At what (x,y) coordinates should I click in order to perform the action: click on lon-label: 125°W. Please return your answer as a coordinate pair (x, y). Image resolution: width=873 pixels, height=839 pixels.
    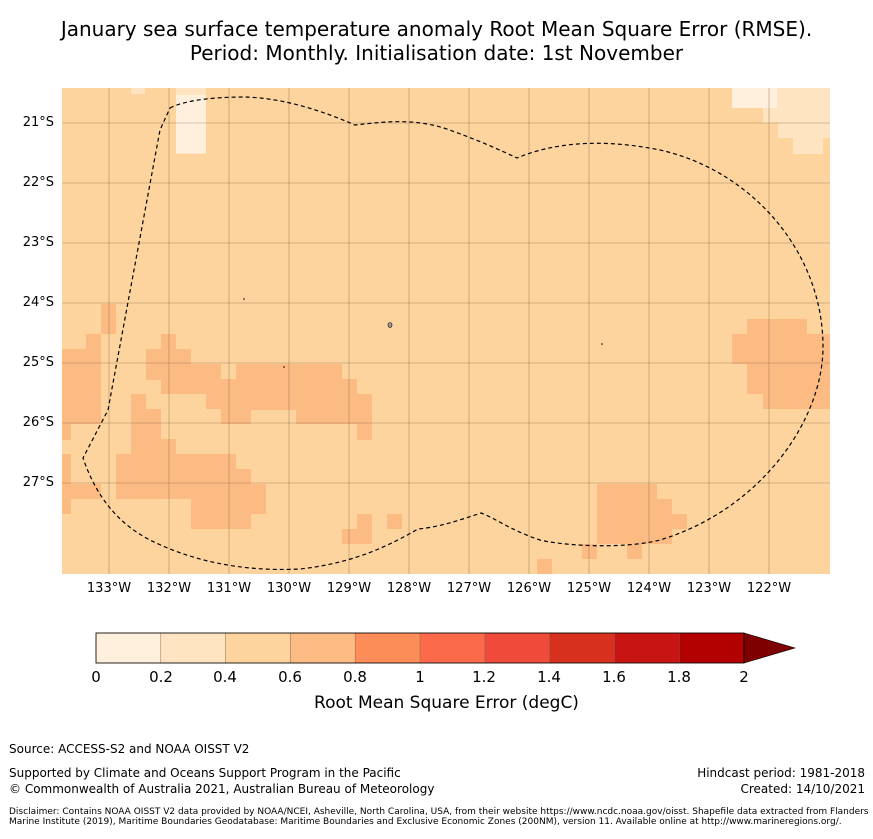
    Looking at the image, I should click on (589, 588).